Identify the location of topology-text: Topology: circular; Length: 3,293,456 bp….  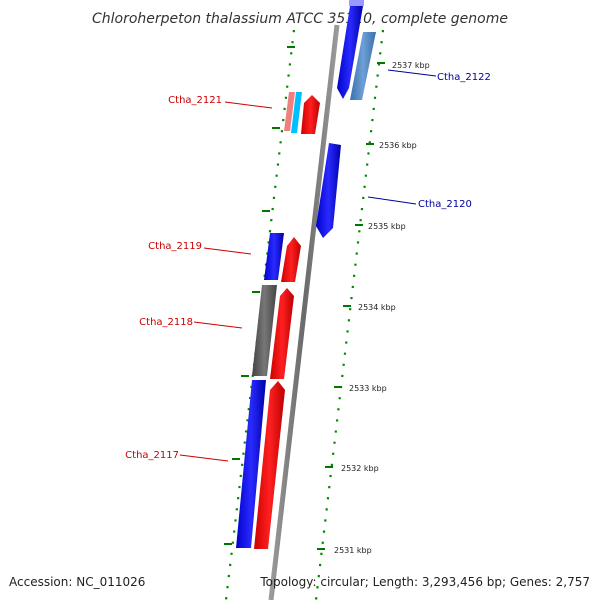
(424, 582).